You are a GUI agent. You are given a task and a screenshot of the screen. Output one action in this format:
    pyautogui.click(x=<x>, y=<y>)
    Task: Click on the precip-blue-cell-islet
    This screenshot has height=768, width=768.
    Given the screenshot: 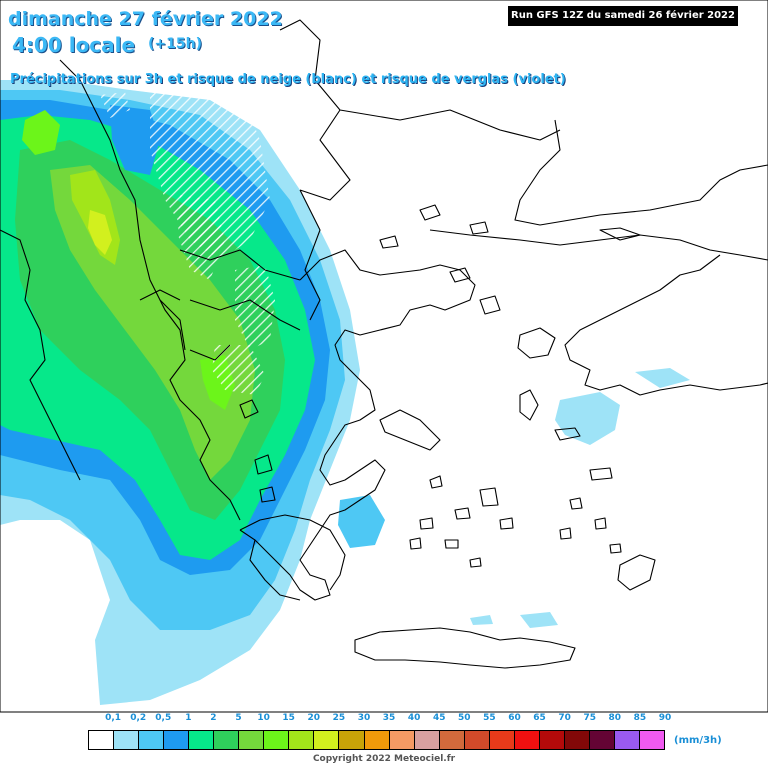 What is the action you would take?
    pyautogui.click(x=662, y=378)
    